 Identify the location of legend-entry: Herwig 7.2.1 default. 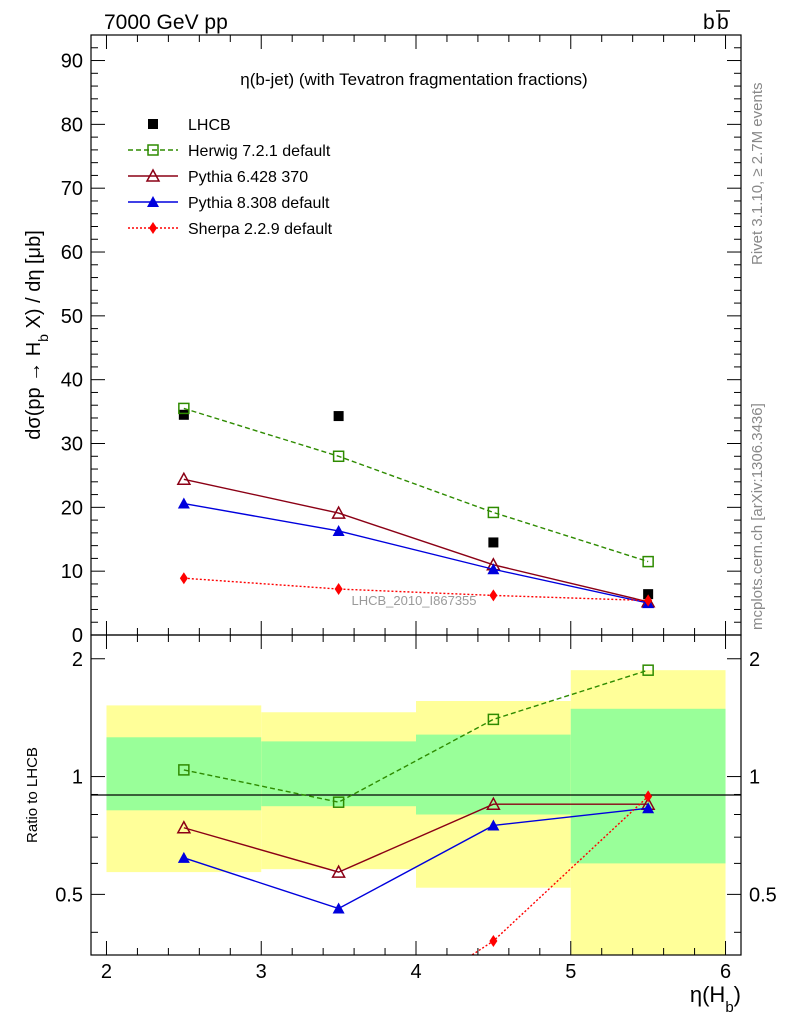
(229, 151).